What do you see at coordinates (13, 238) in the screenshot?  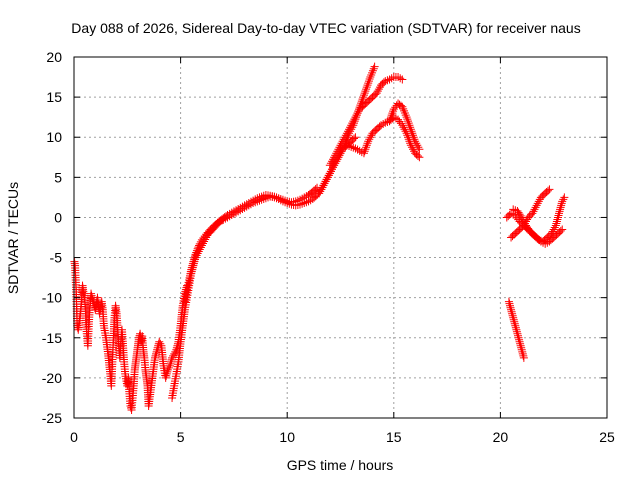 I see `y-axis-label: SDTVAR / TECUs` at bounding box center [13, 238].